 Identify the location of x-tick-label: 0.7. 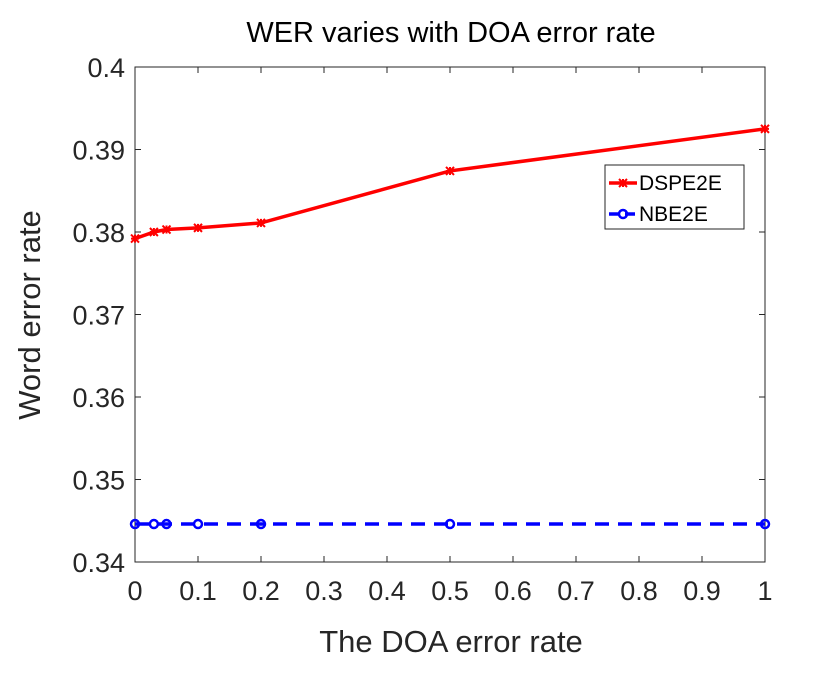
(576, 591).